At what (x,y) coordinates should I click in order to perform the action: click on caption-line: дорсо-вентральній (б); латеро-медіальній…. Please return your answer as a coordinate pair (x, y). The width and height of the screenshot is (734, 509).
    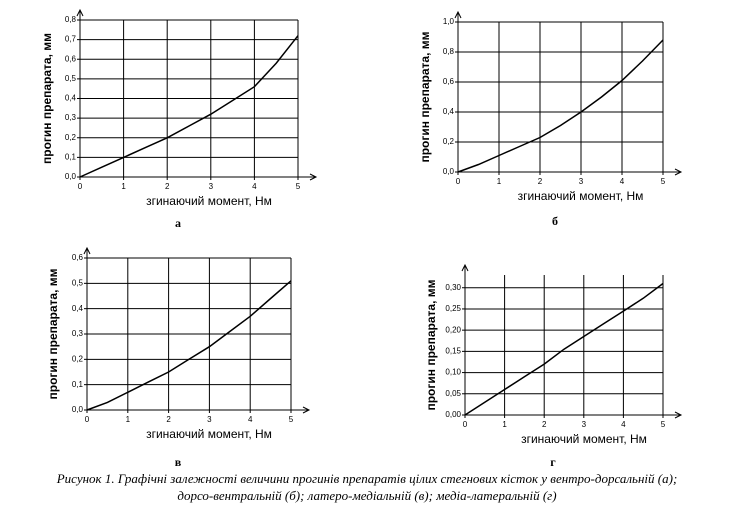
    Looking at the image, I should click on (366, 495).